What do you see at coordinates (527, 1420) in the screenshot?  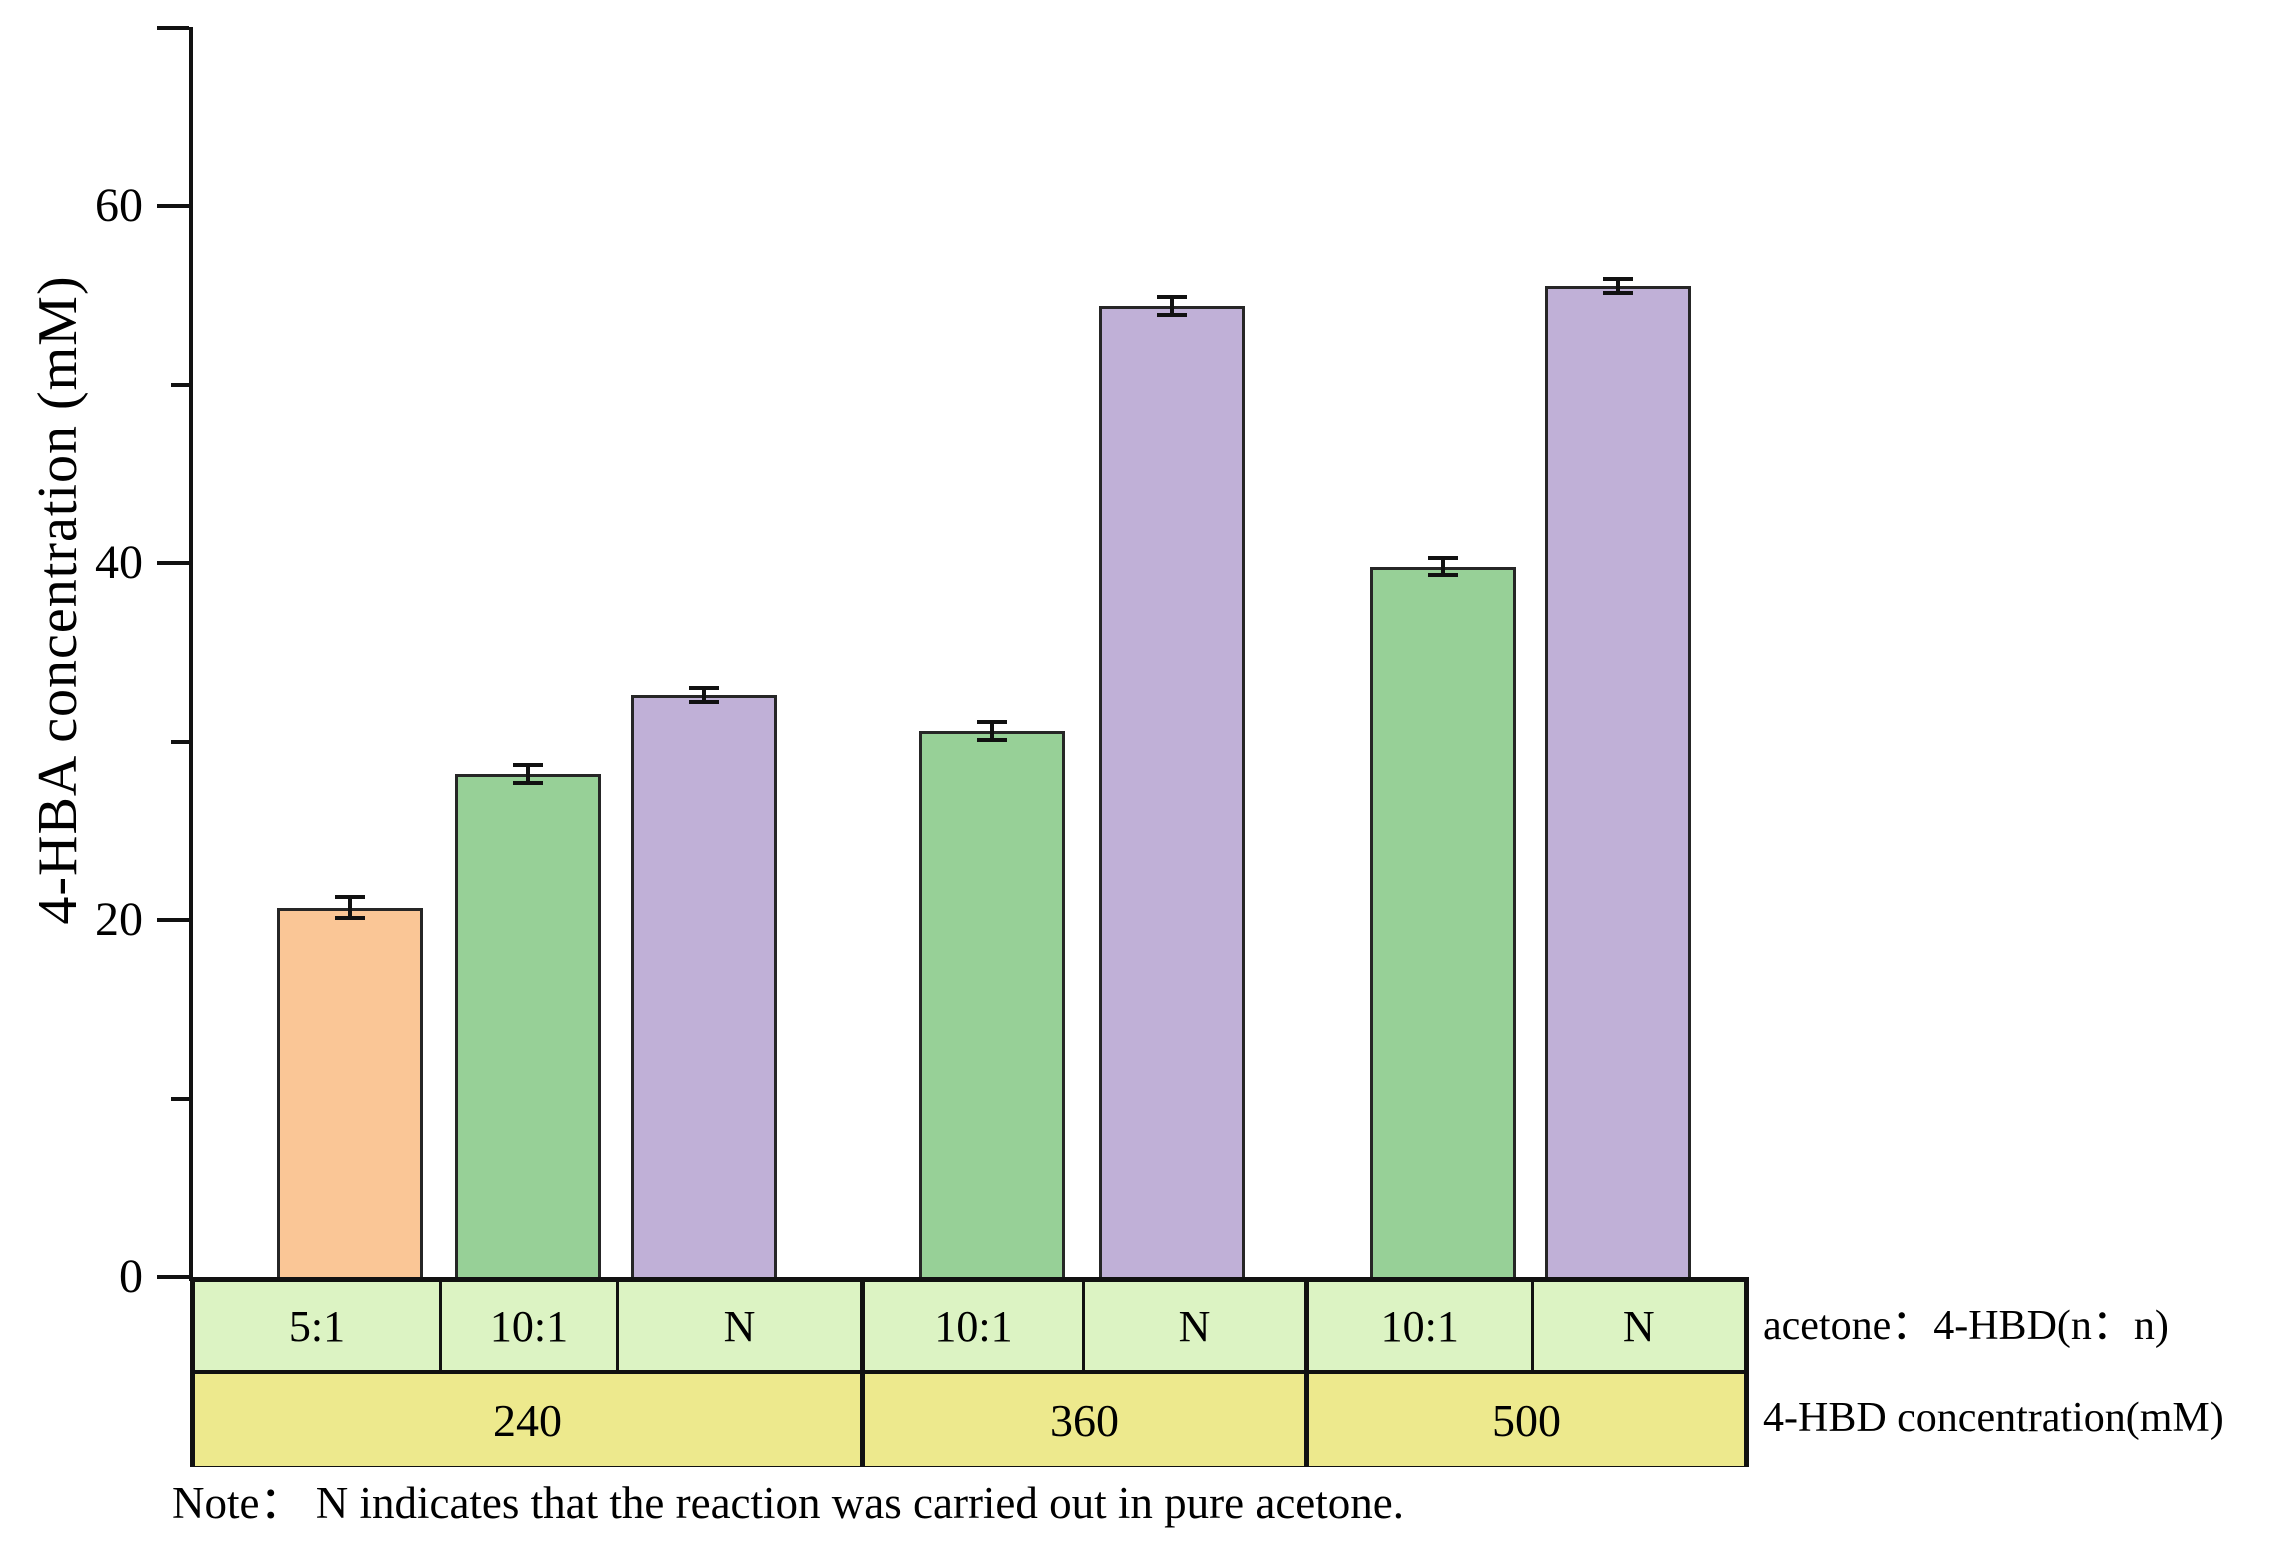 I see `group-cell-240: 240` at bounding box center [527, 1420].